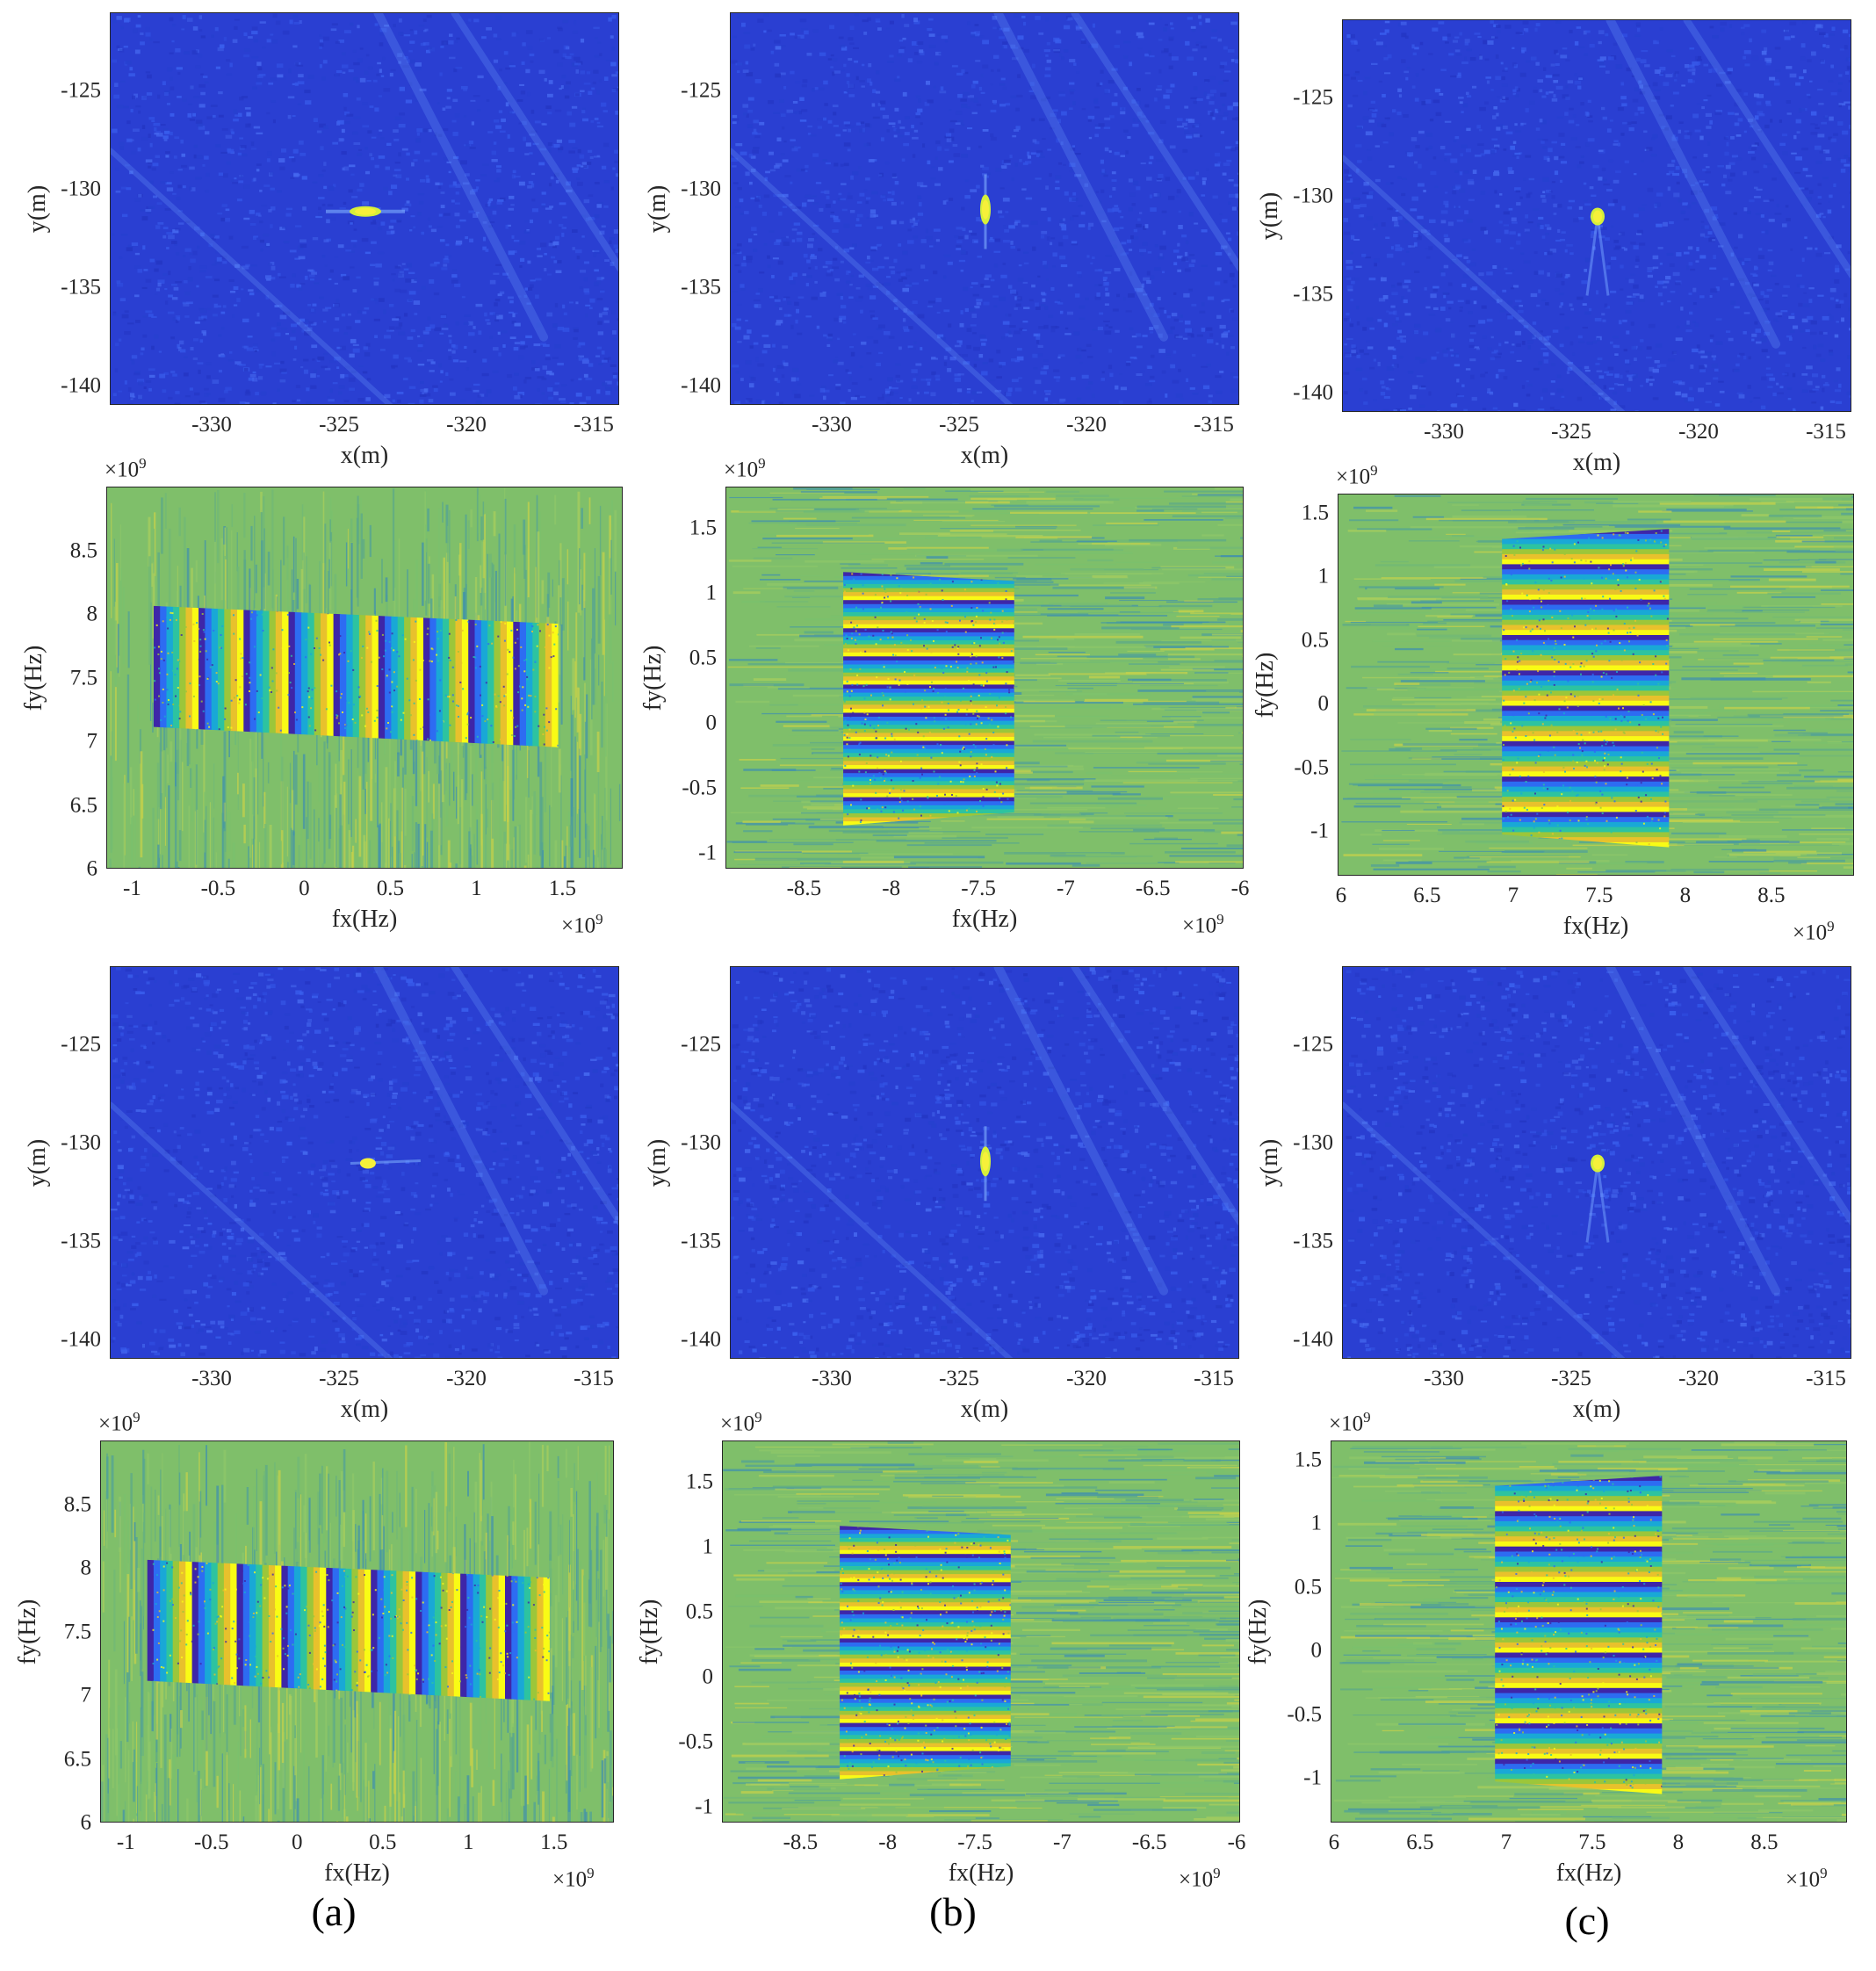 The height and width of the screenshot is (1971, 1876). Describe the element at coordinates (953, 1911) in the screenshot. I see `caption-b: (b)` at that location.